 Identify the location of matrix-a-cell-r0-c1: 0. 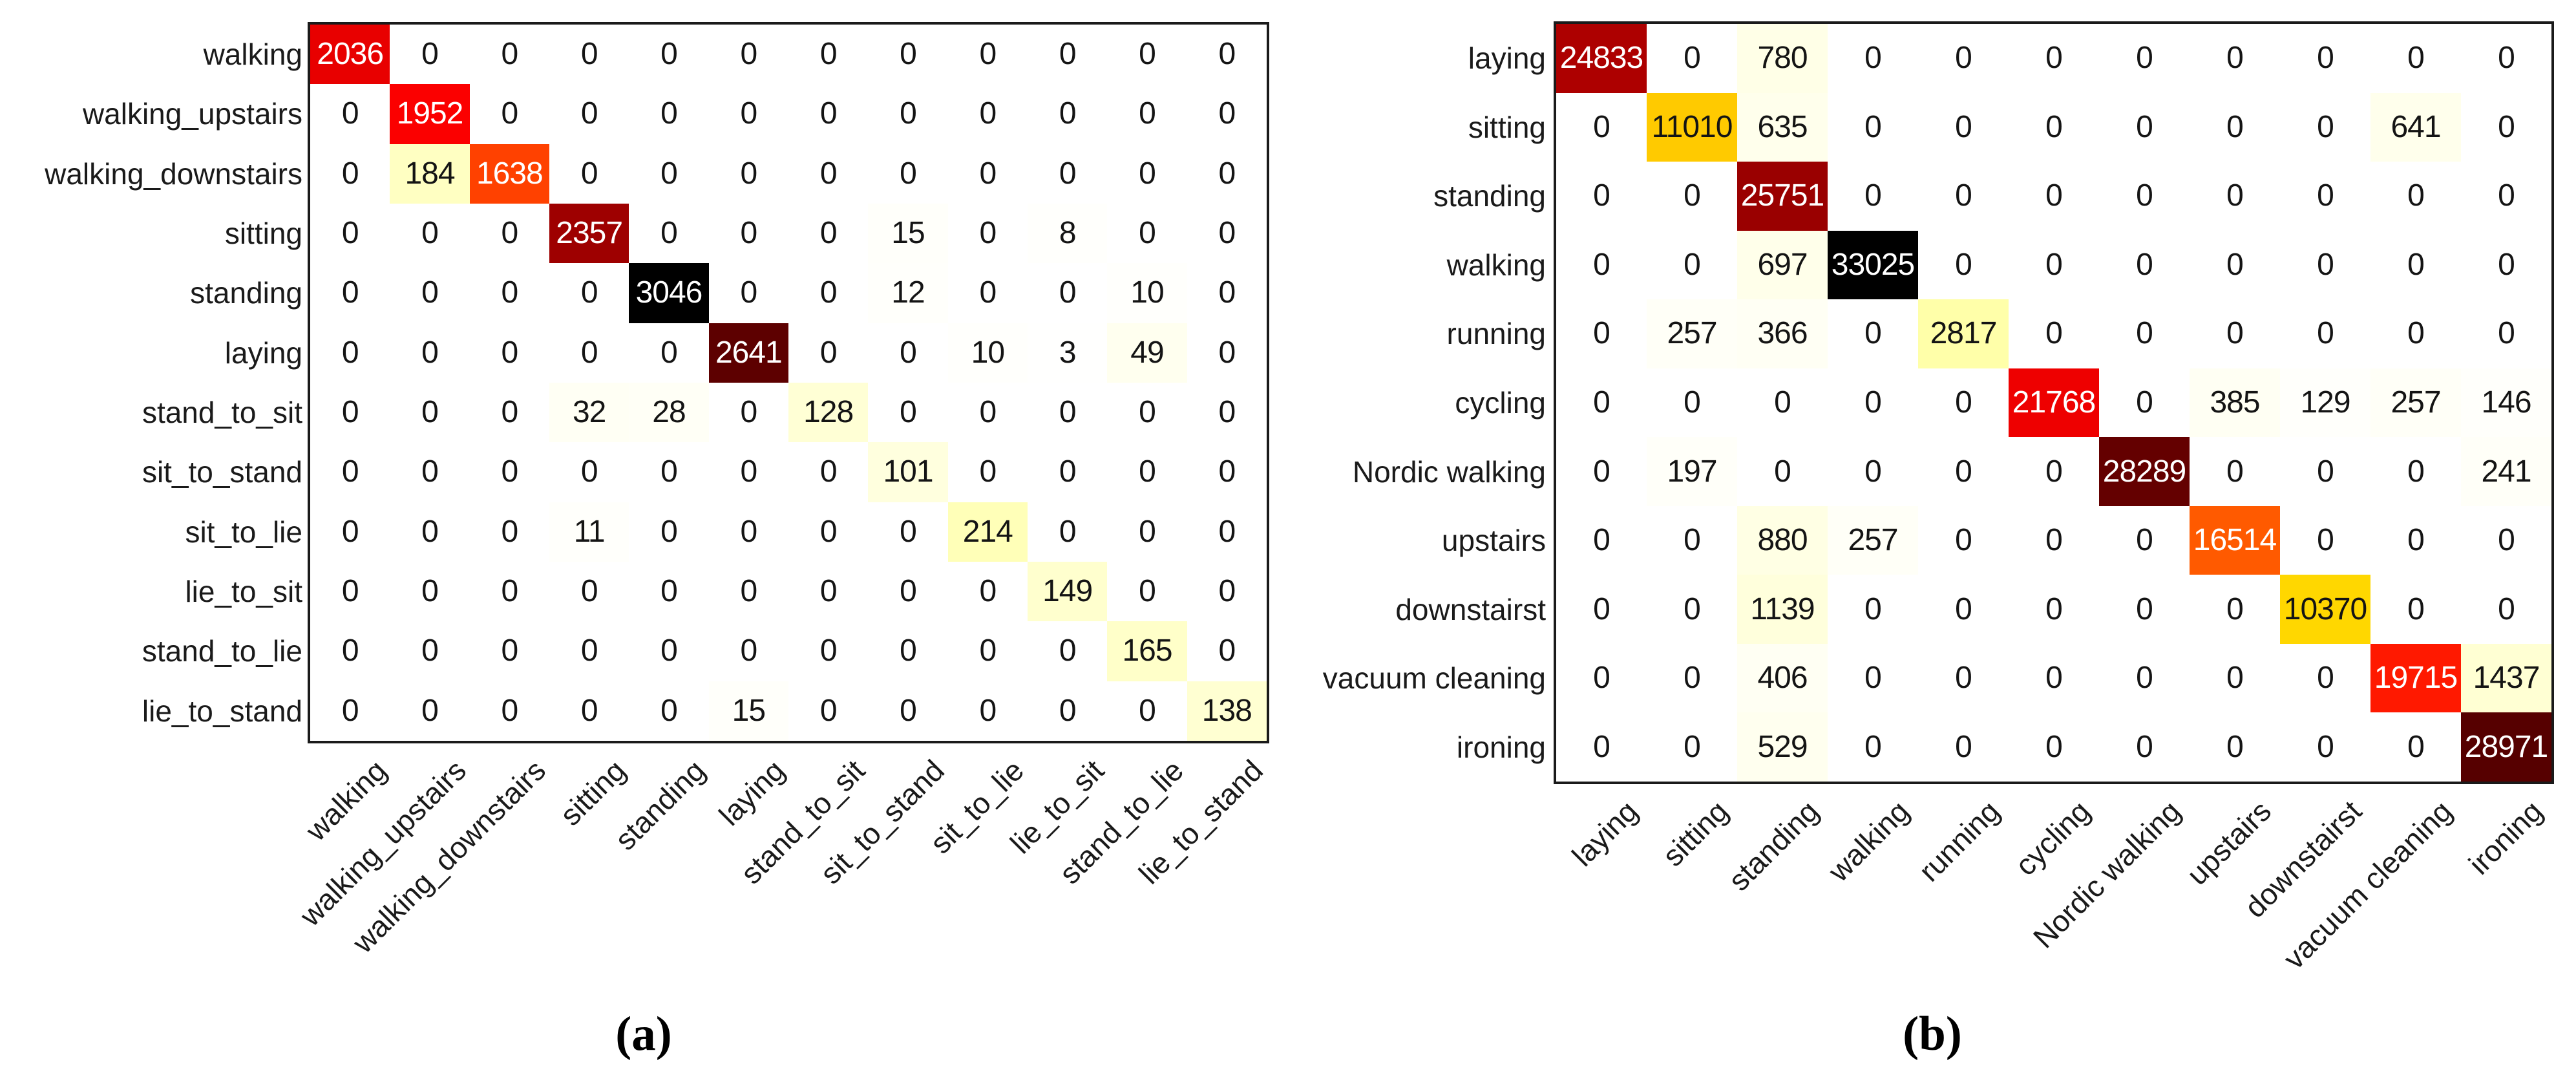
(430, 55).